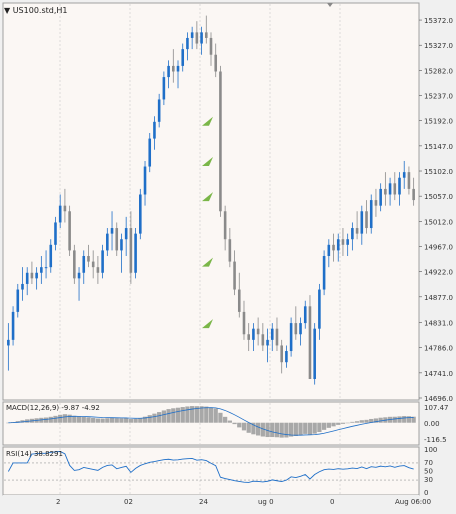  What do you see at coordinates (436, 424) in the screenshot?
I see `macd-scale: 107.47 0.00 -116.5` at bounding box center [436, 424].